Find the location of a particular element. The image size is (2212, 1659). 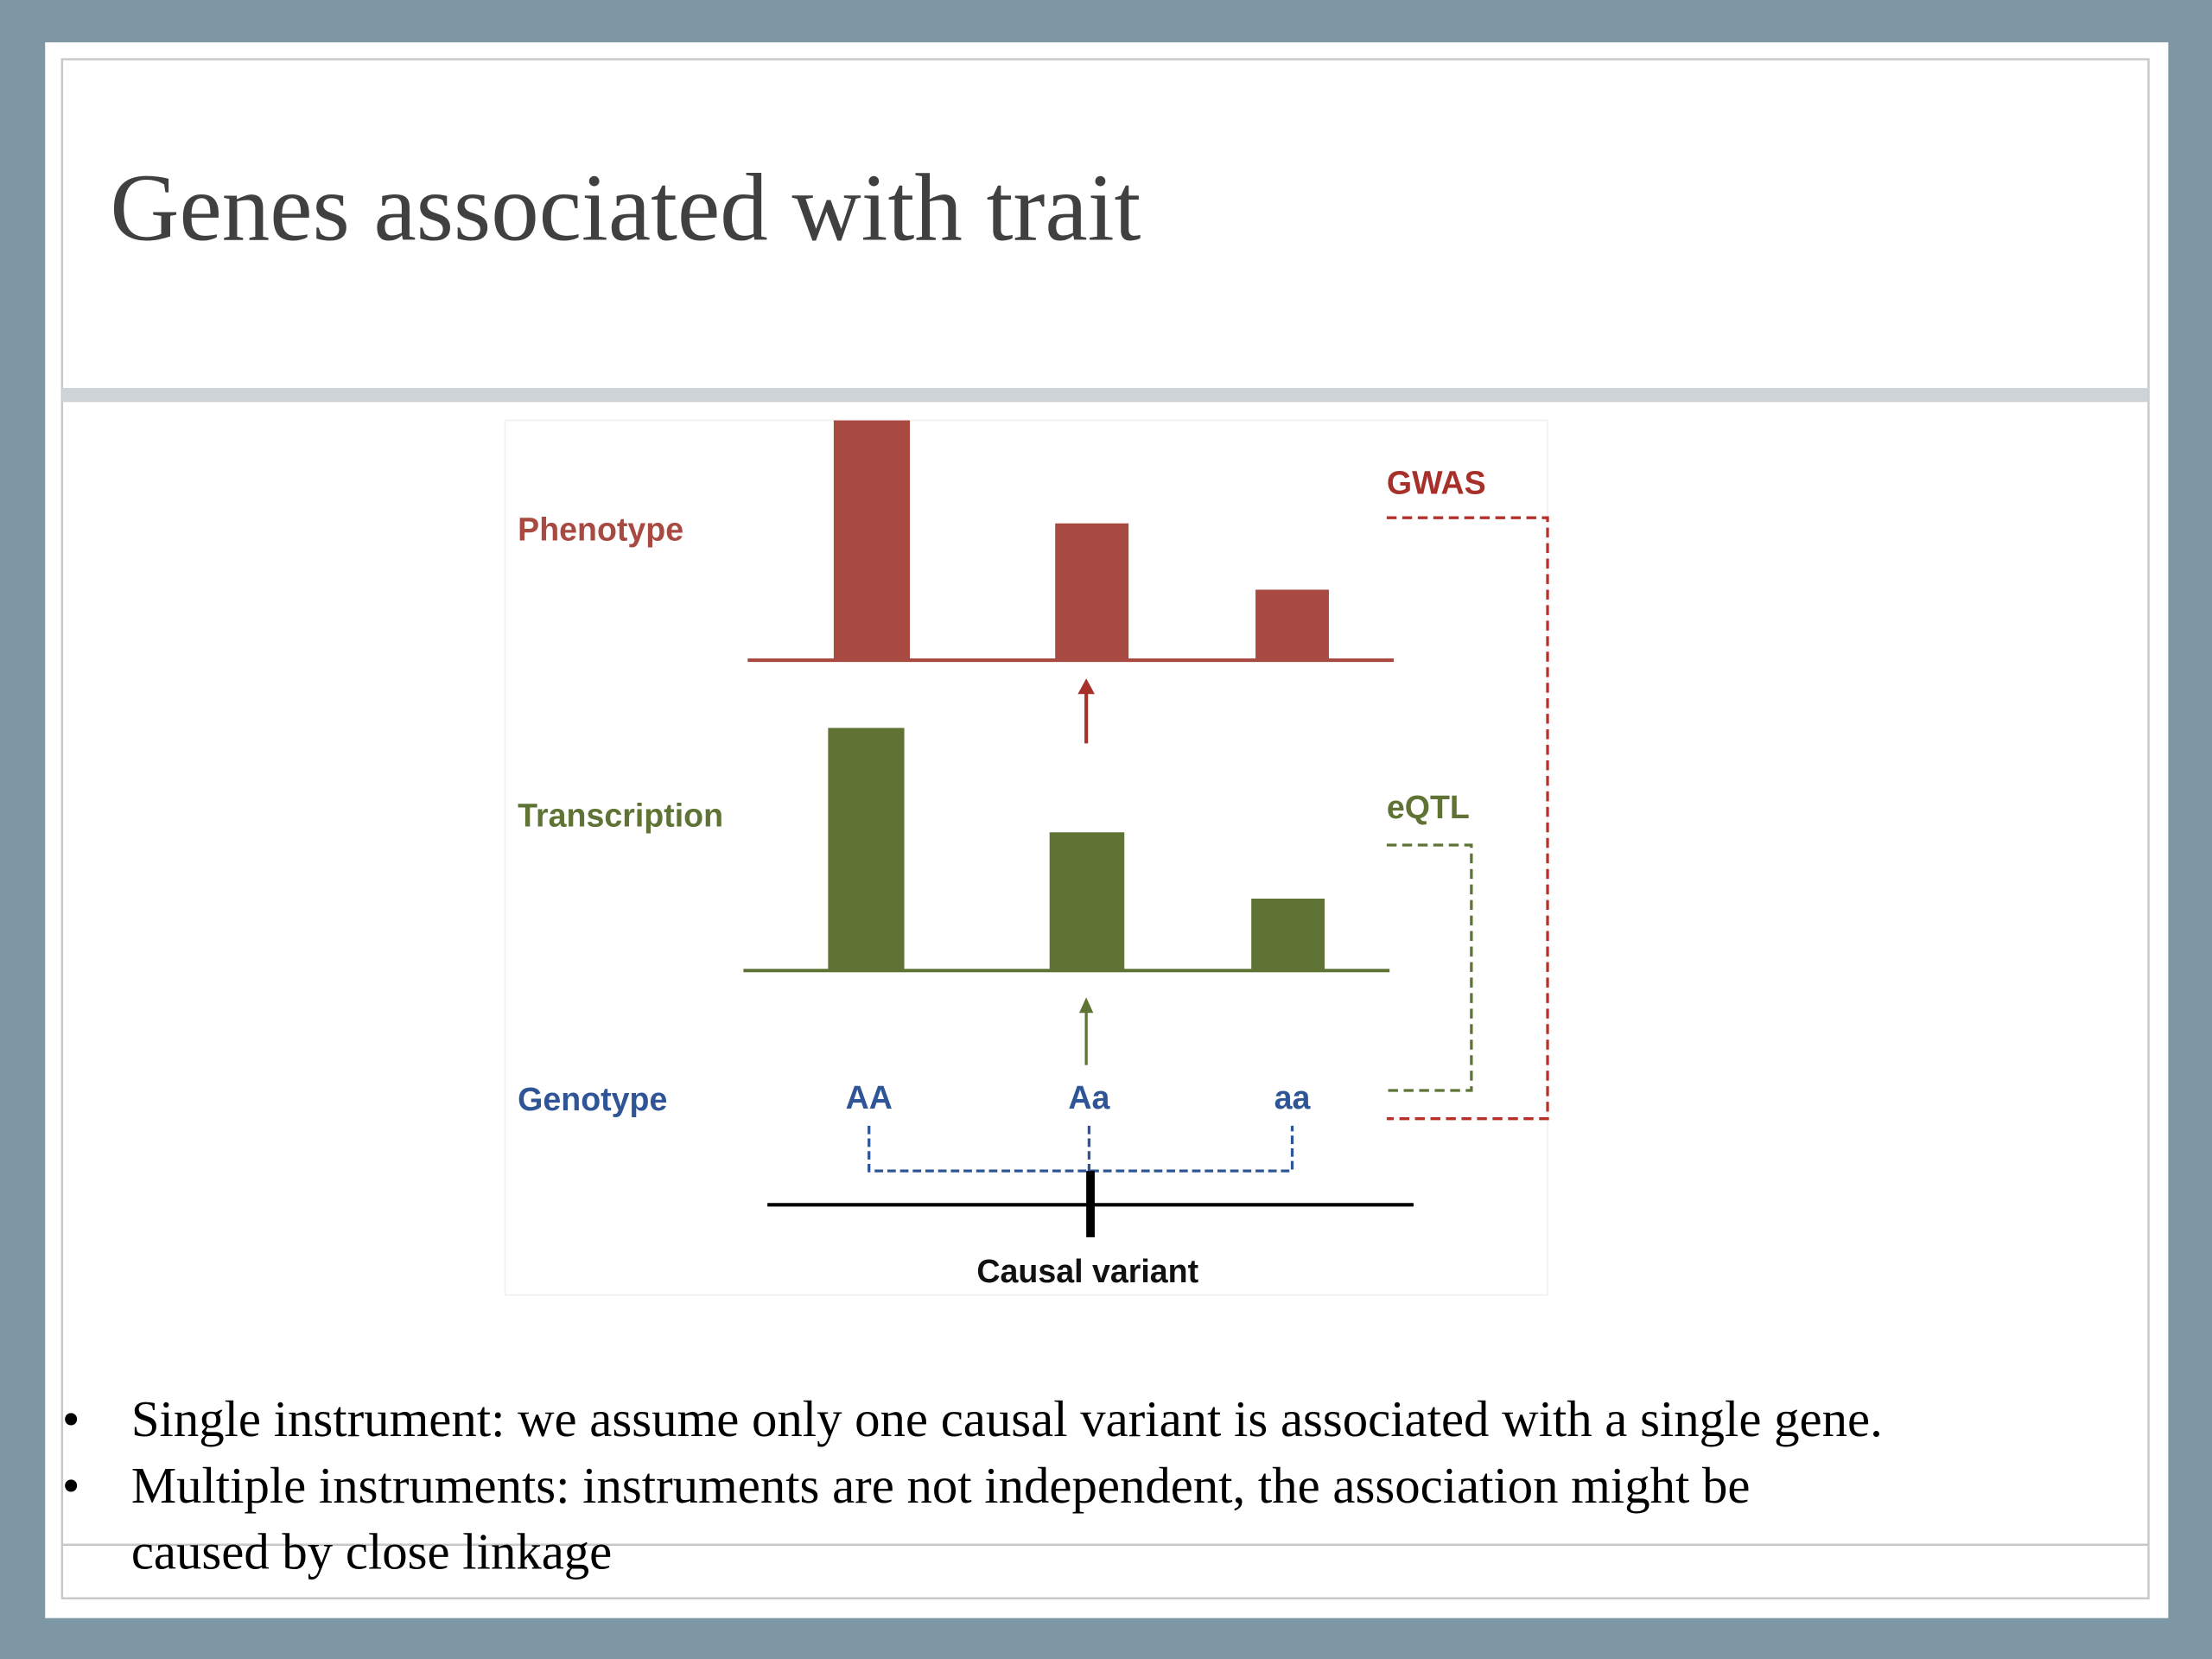

genotype-label: aa is located at coordinates (1293, 1097).